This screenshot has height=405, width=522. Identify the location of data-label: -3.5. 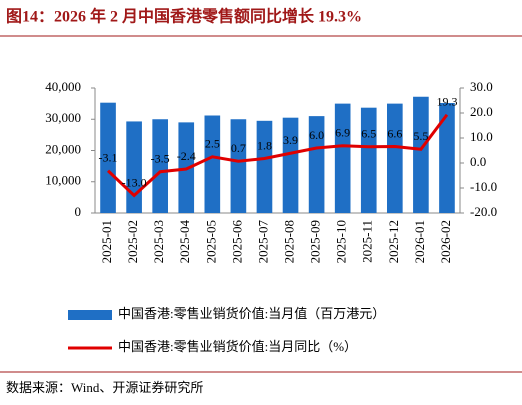
(160, 159).